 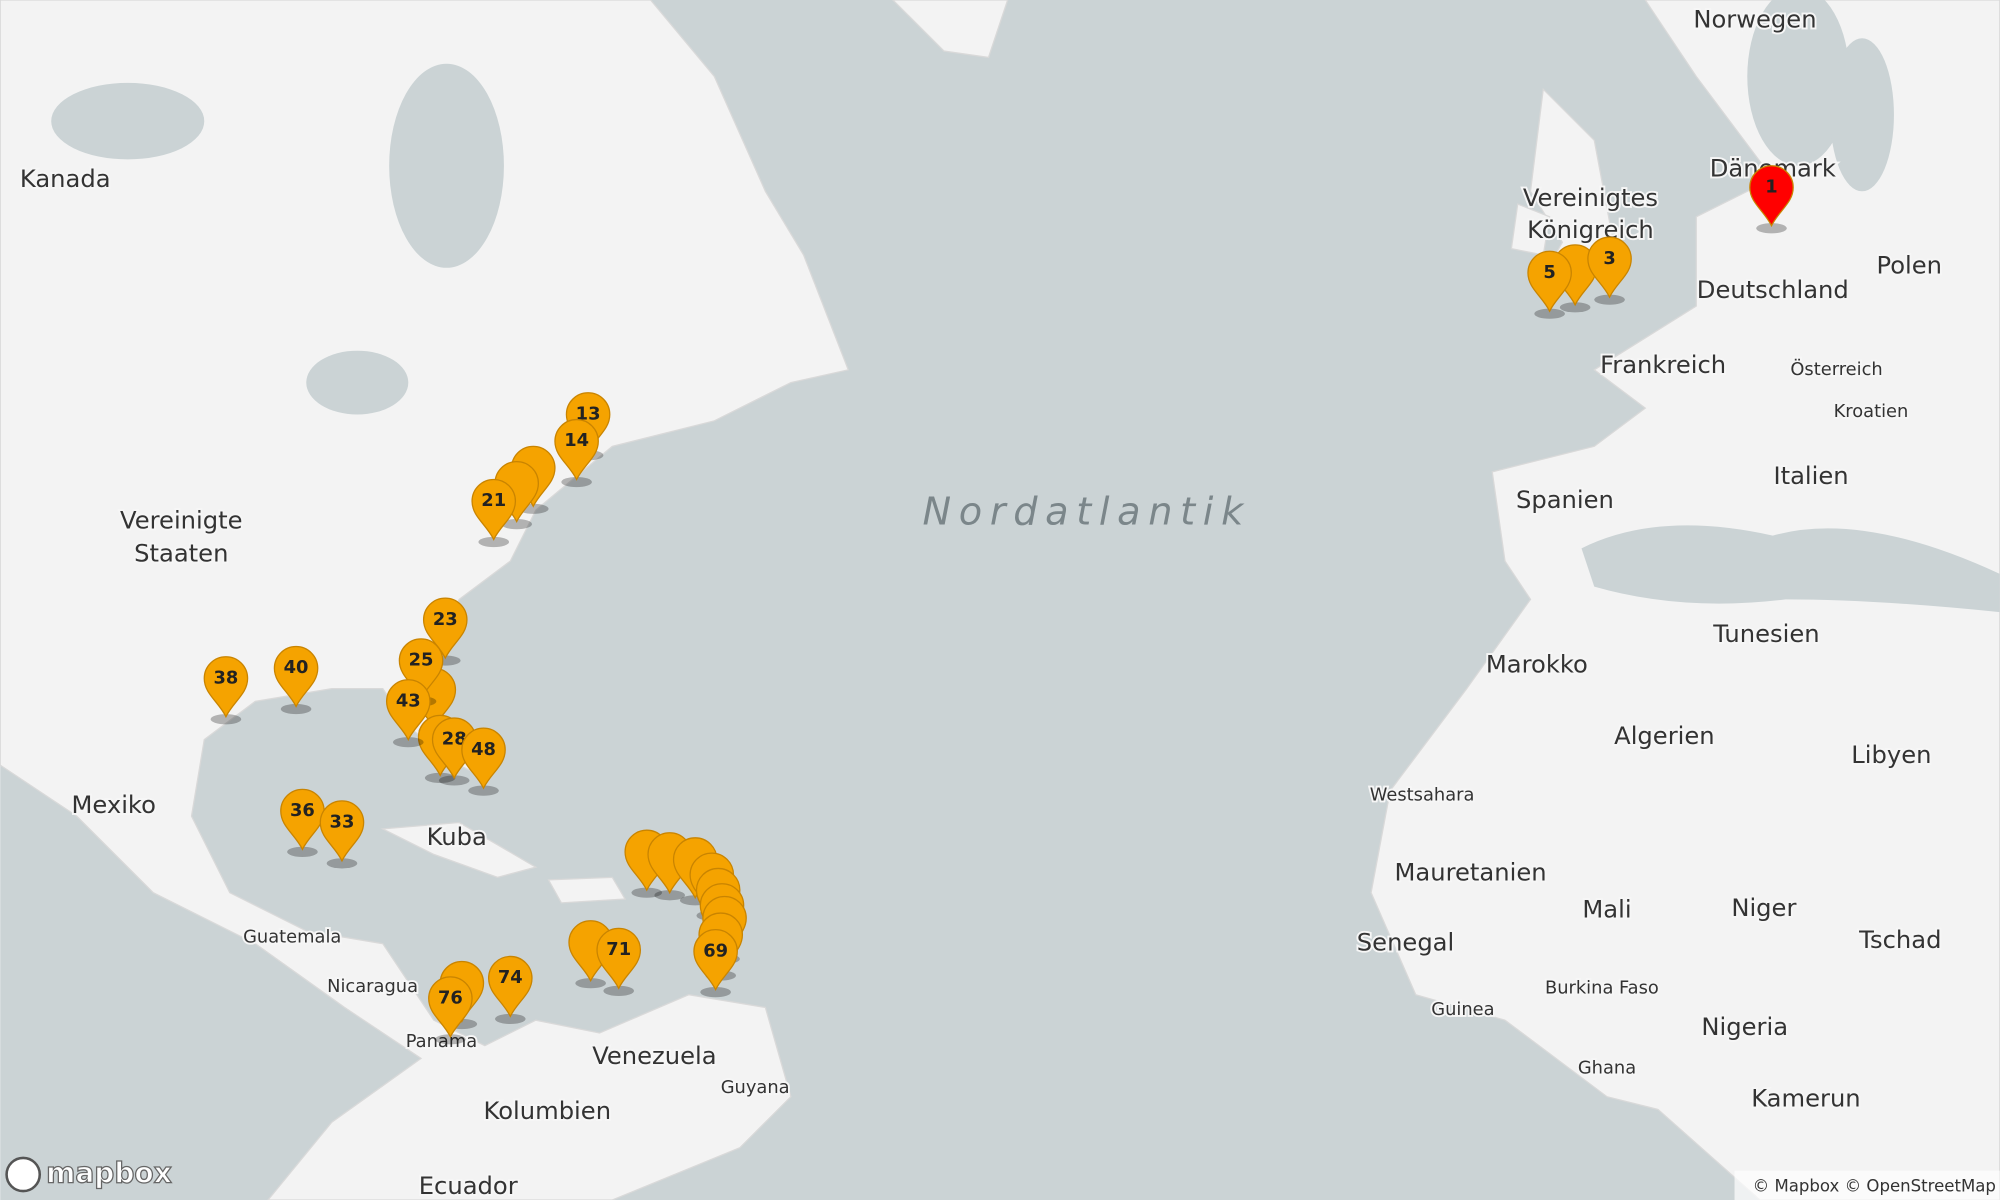 I want to click on marker-label: 74, so click(x=510, y=977).